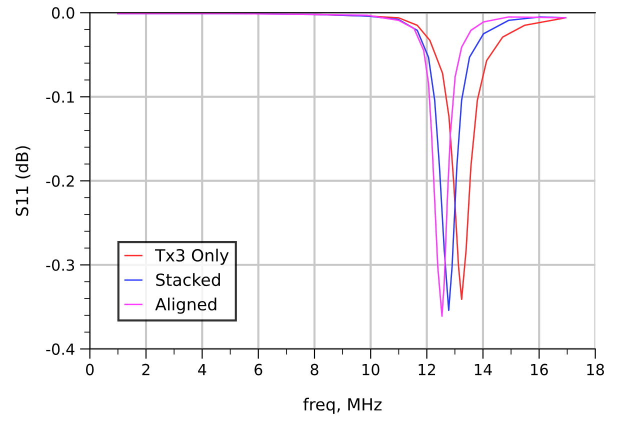  I want to click on x-tick-label: 8, so click(314, 370).